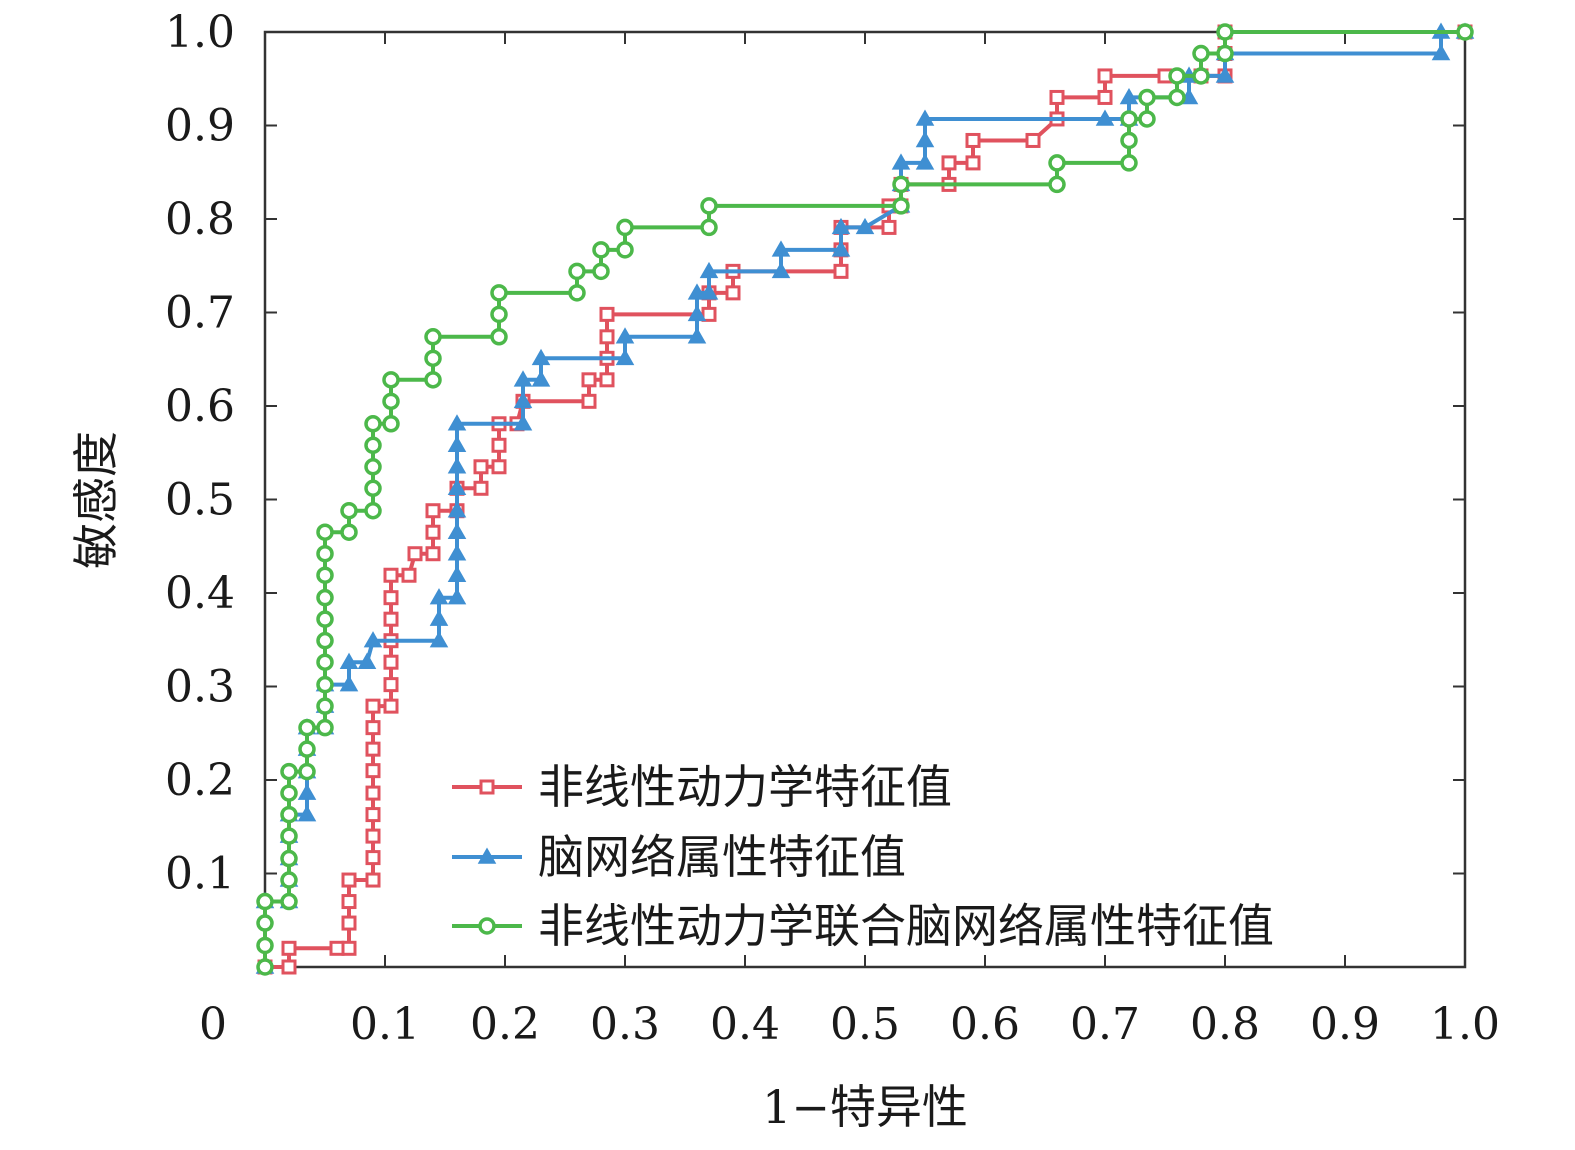  What do you see at coordinates (200, 780) in the screenshot?
I see `y-tick-label: 0.2` at bounding box center [200, 780].